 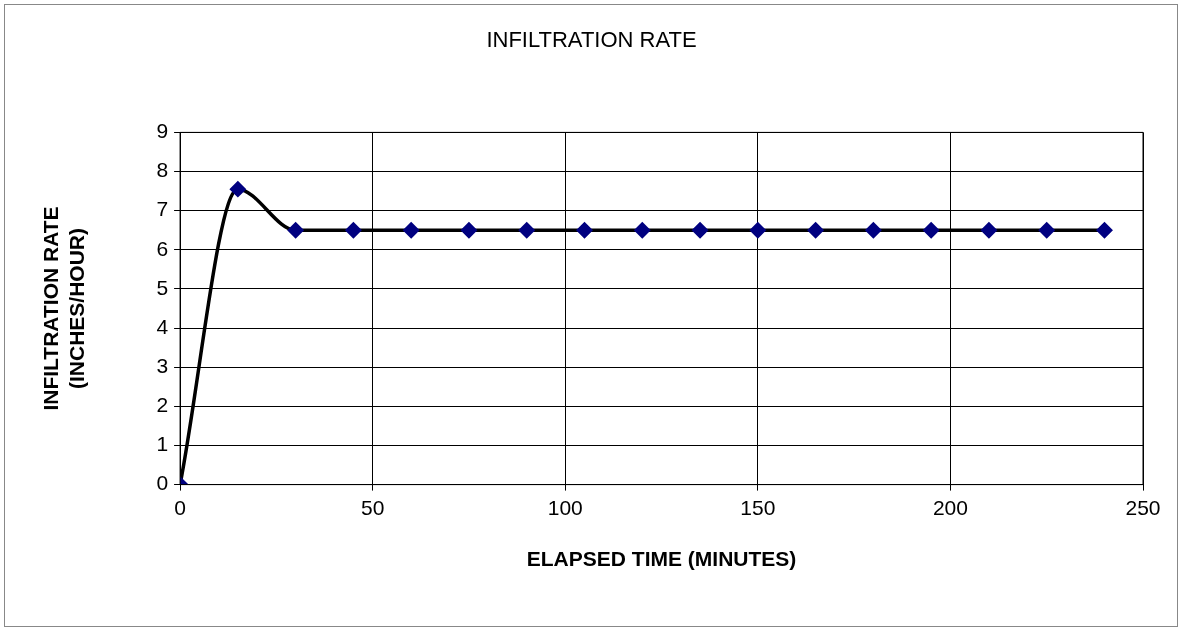 What do you see at coordinates (661, 559) in the screenshot?
I see `x-axis-title: ELAPSED TIME (MINUTES)` at bounding box center [661, 559].